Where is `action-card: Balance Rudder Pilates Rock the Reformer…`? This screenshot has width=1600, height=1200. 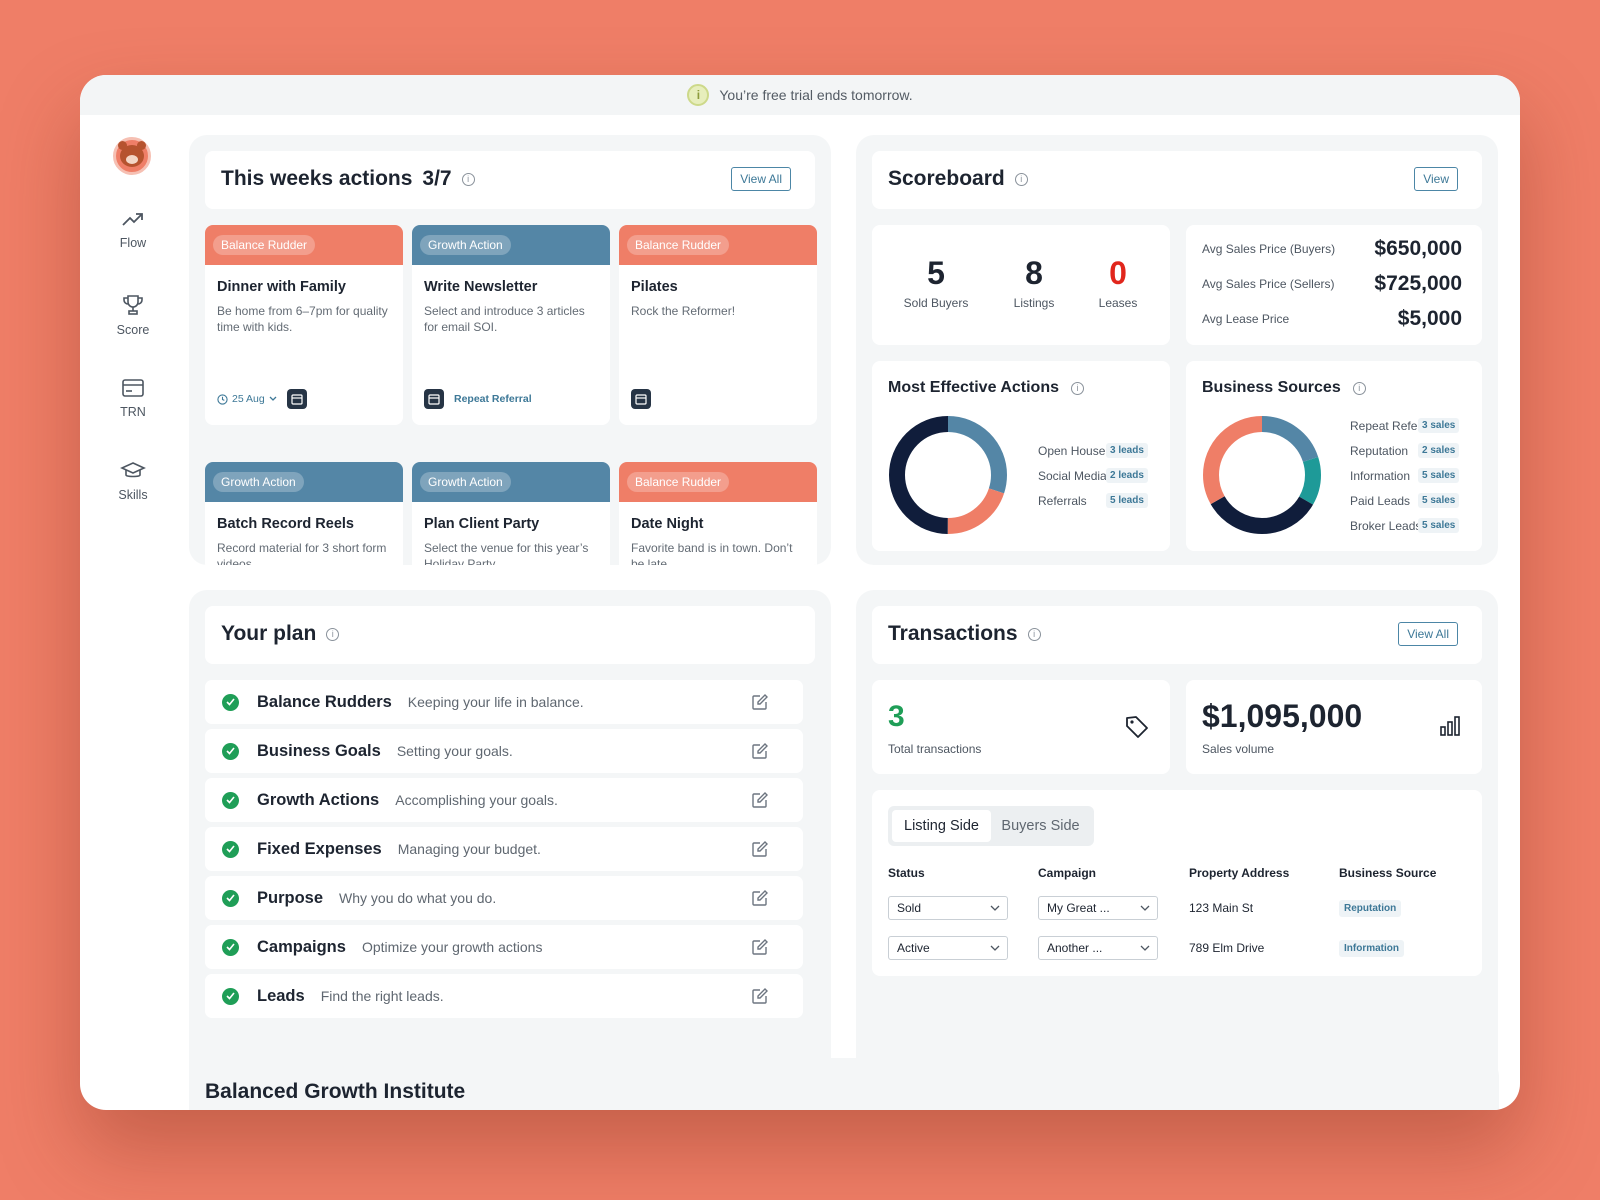 action-card: Balance Rudder Pilates Rock the Reformer… is located at coordinates (718, 325).